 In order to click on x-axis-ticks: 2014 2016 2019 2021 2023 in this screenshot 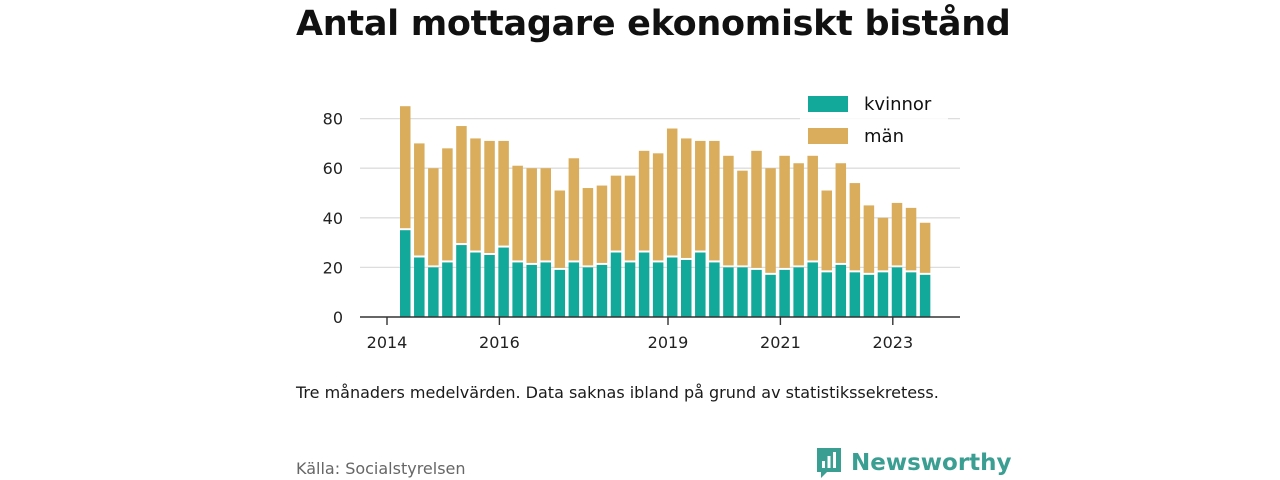, I will do `click(640, 334)`.